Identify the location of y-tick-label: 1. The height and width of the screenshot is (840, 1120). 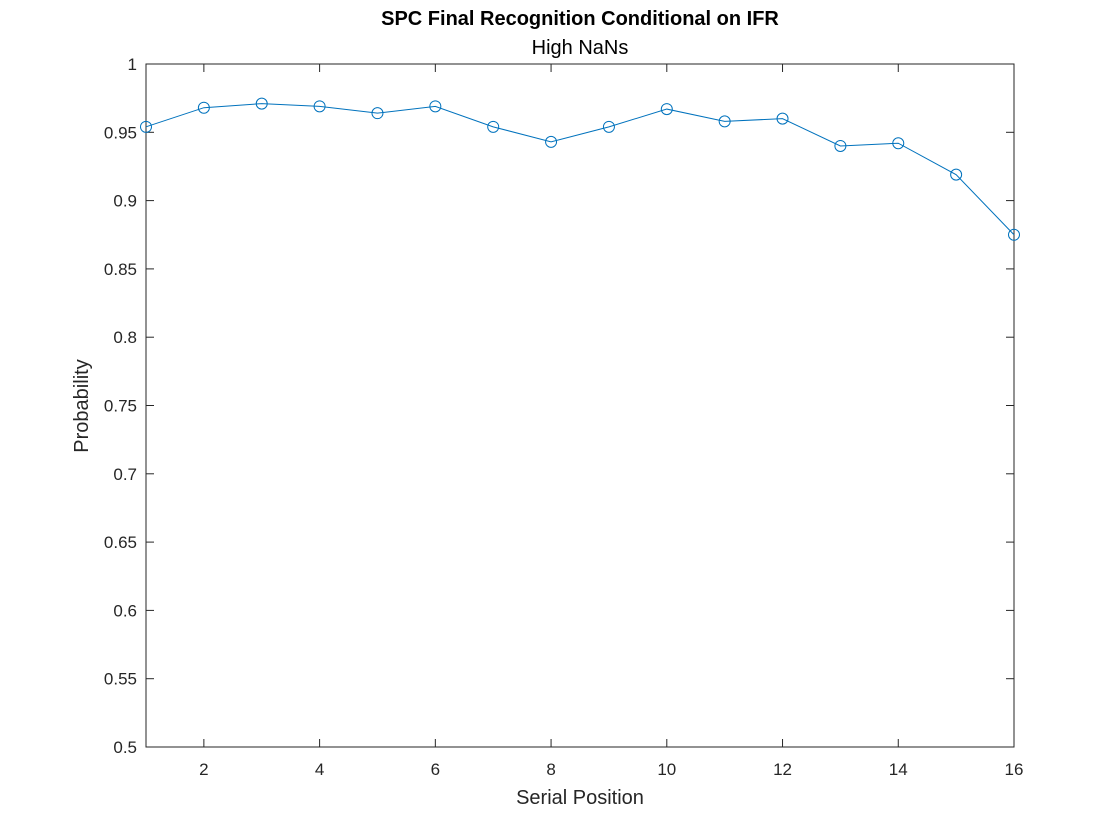
(132, 64).